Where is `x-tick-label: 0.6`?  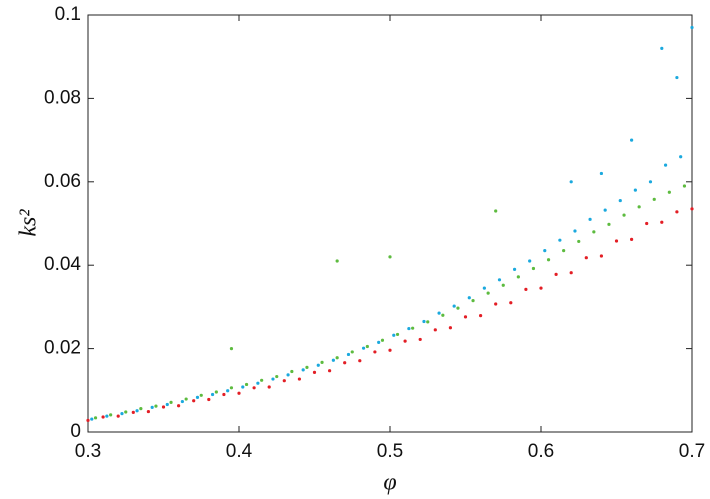
x-tick-label: 0.6 is located at coordinates (541, 451).